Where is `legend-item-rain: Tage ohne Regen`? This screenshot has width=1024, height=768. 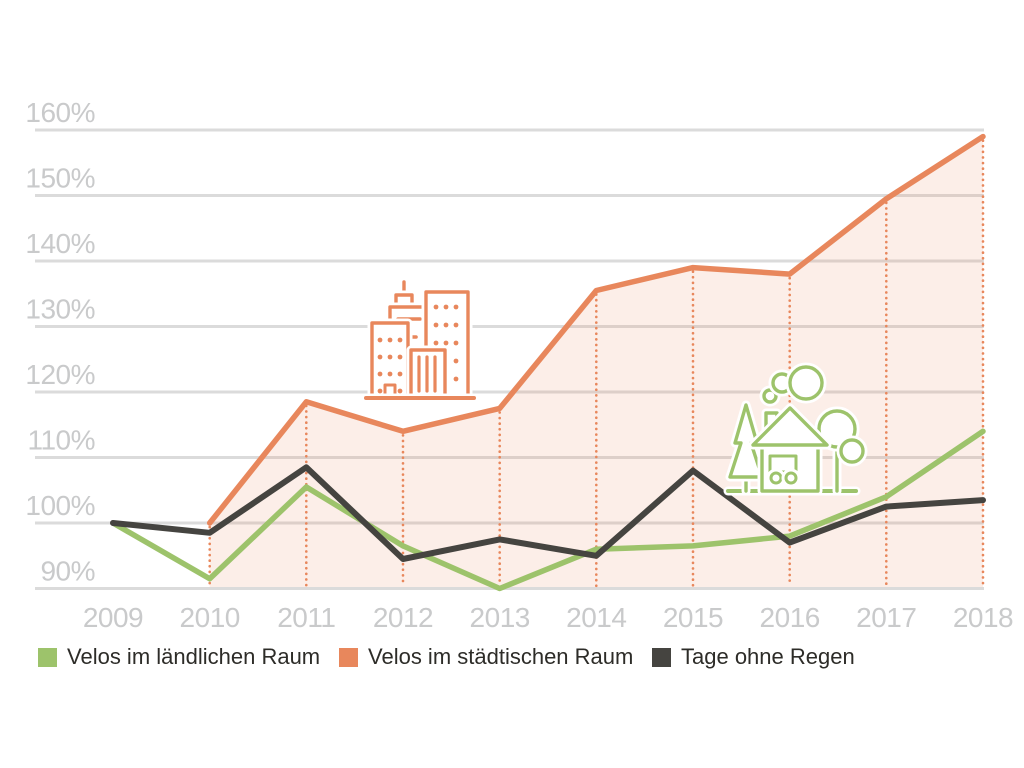 legend-item-rain: Tage ohne Regen is located at coordinates (753, 657).